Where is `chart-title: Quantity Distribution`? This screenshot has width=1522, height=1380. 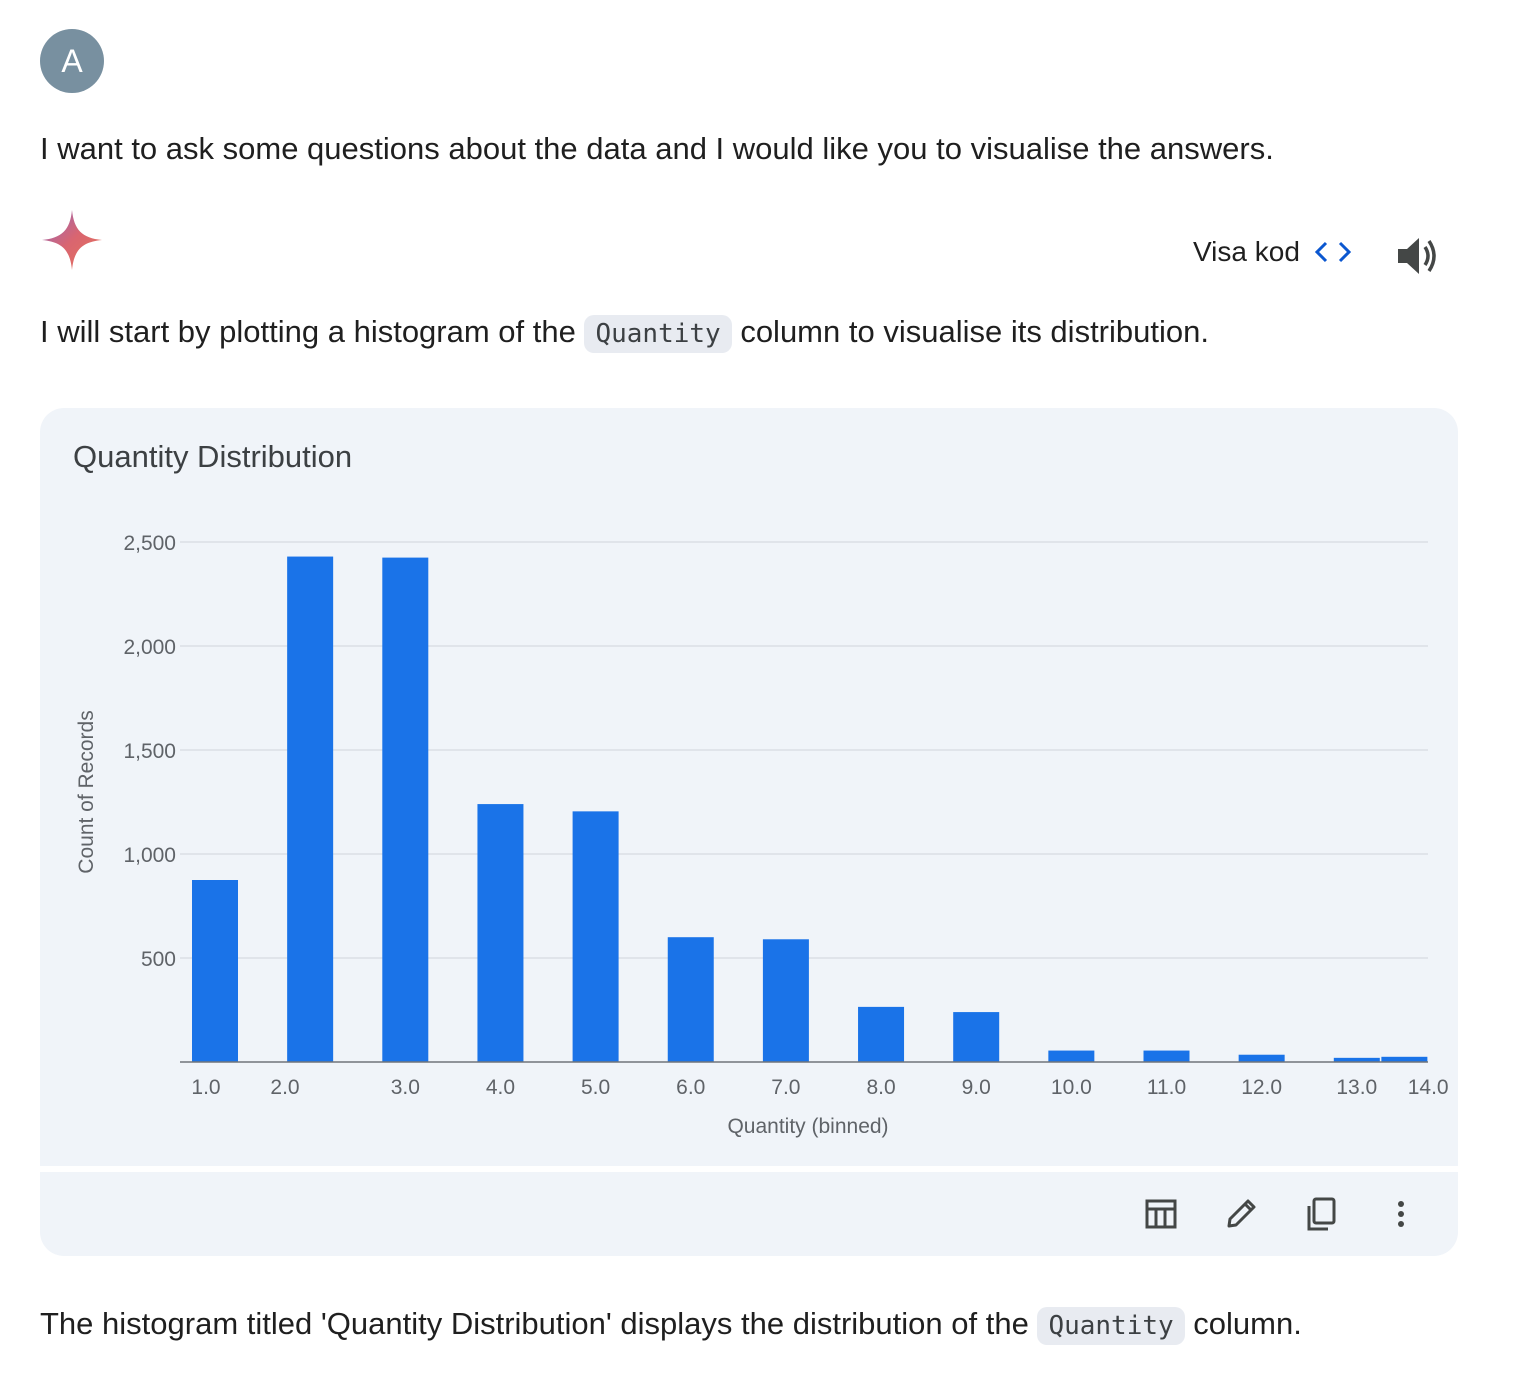 chart-title: Quantity Distribution is located at coordinates (212, 456).